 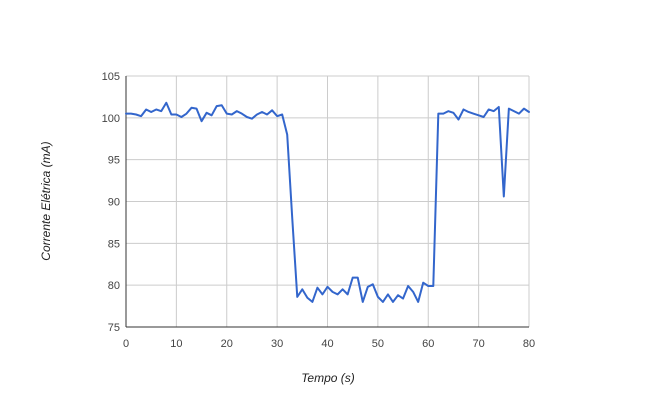 I want to click on x-tick-label: 50, so click(x=378, y=344).